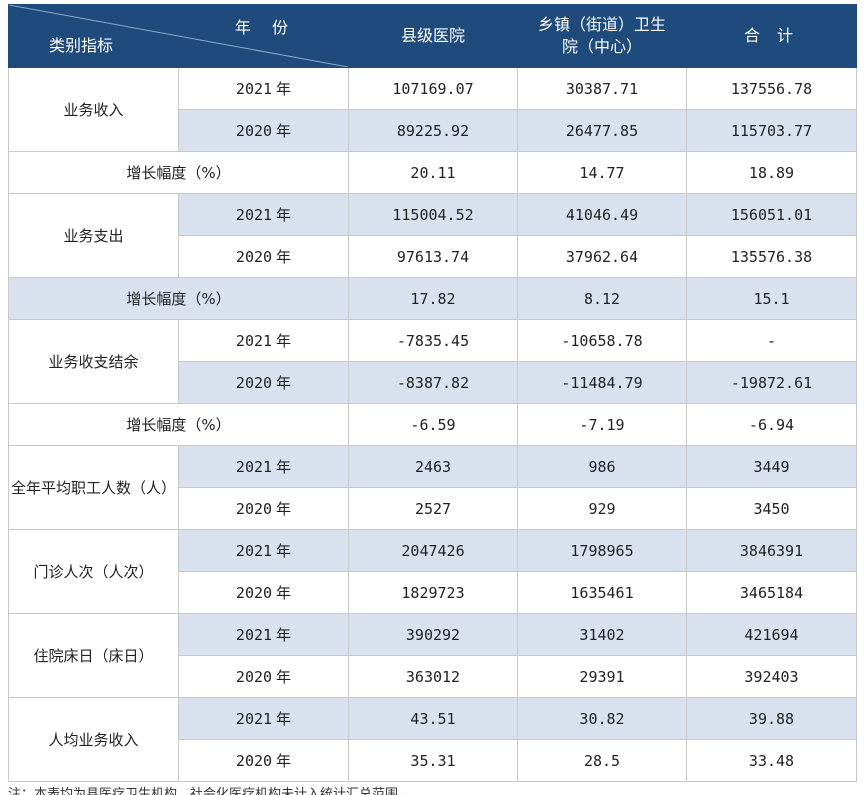  What do you see at coordinates (433, 592) in the screenshot?
I see `value-cell-v1: 1829723` at bounding box center [433, 592].